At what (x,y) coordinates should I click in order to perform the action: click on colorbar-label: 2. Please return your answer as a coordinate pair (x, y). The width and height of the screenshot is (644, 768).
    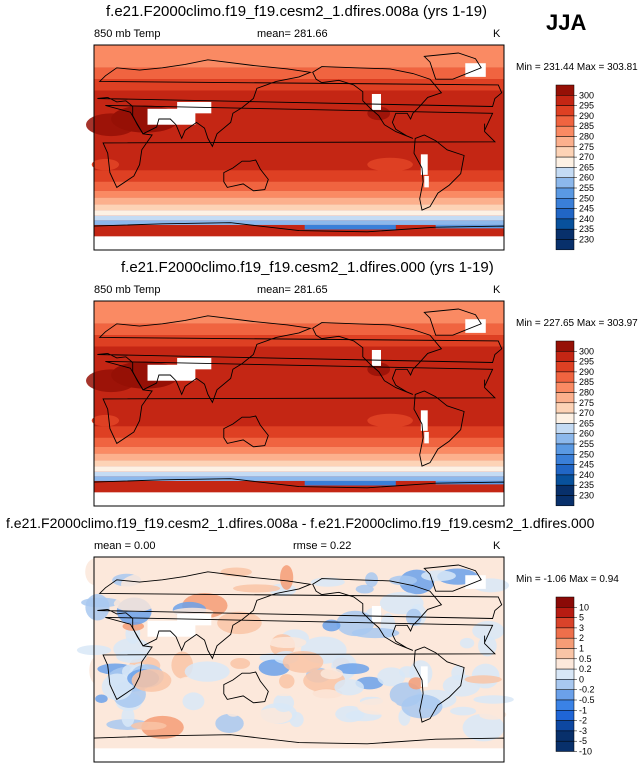
    Looking at the image, I should click on (581, 638).